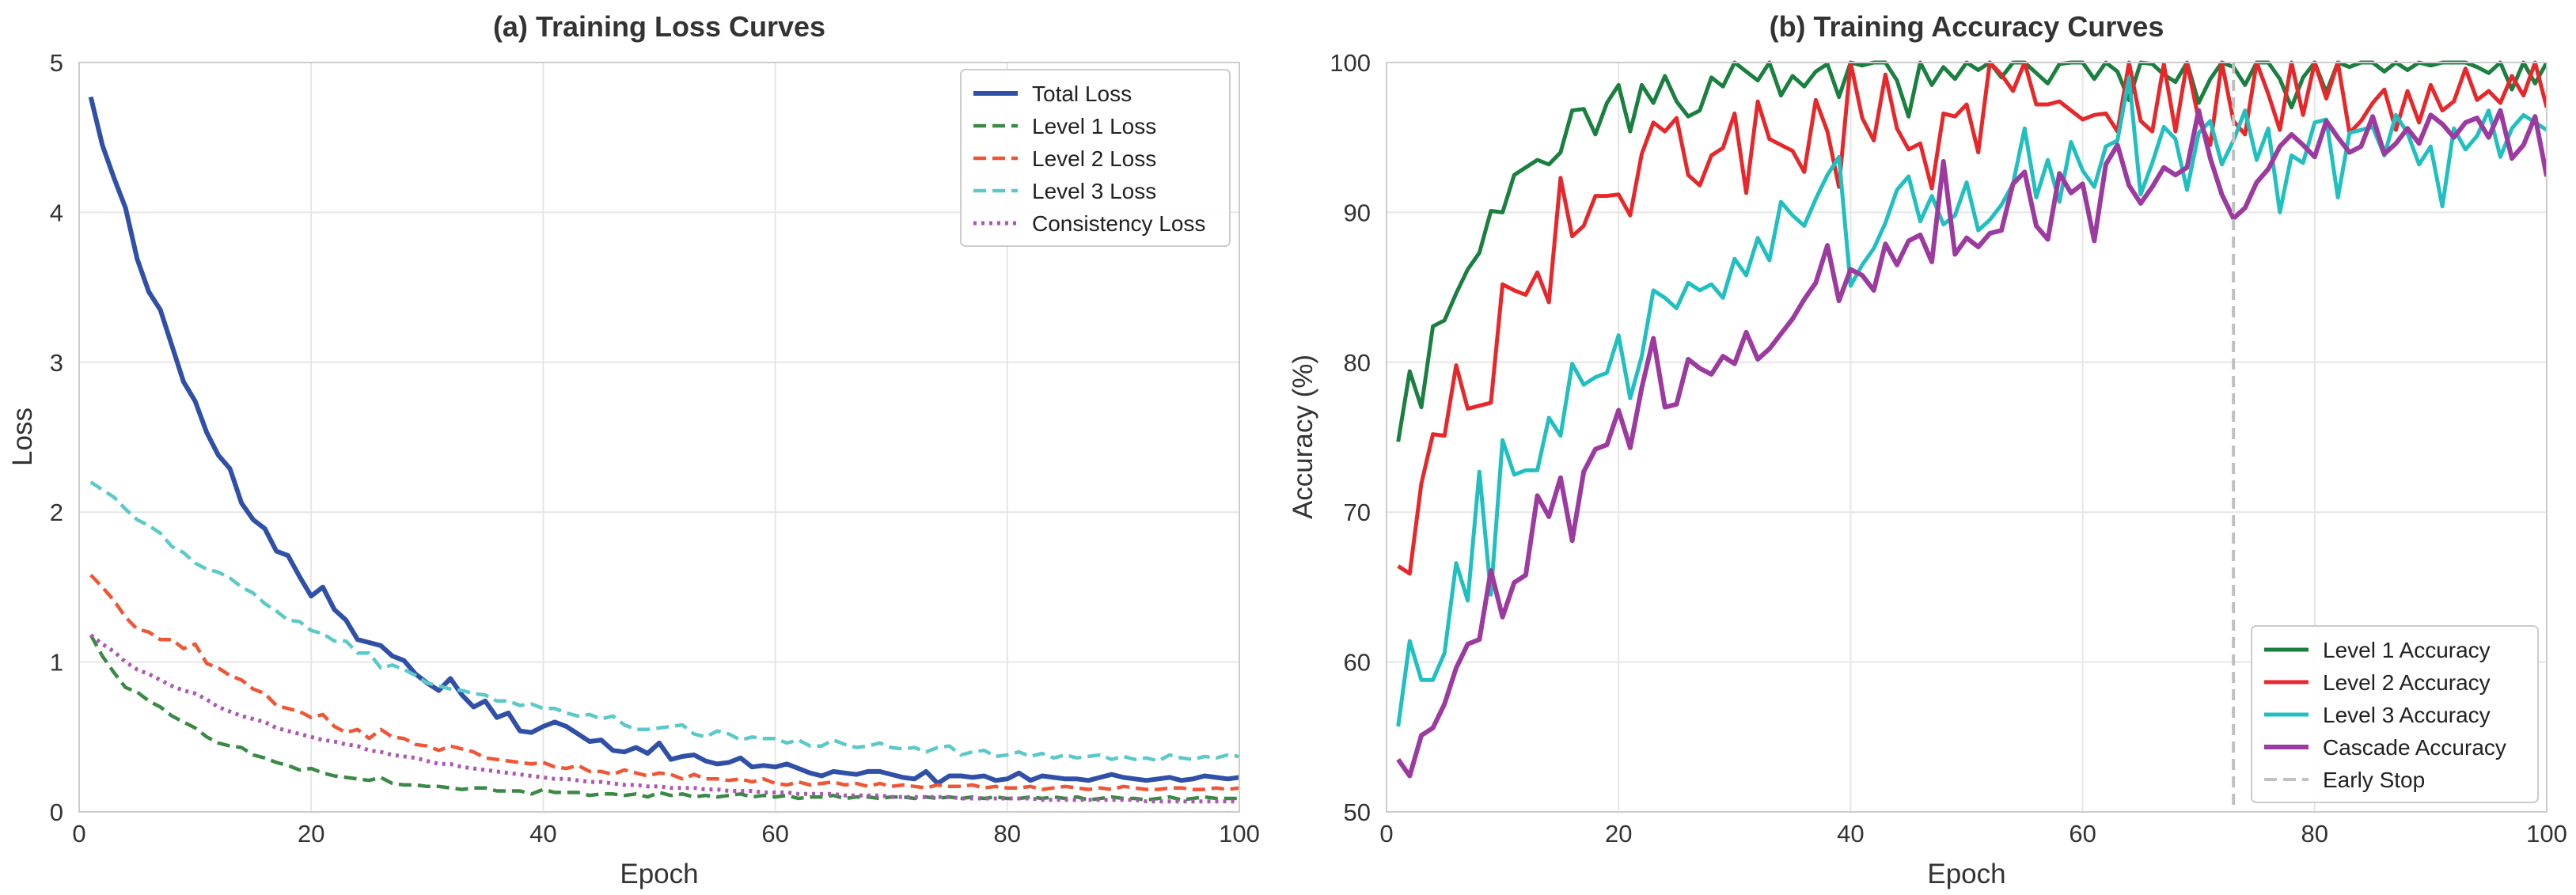  I want to click on accuracy-chart-title: (b) Training Accuracy Curves, so click(1967, 26).